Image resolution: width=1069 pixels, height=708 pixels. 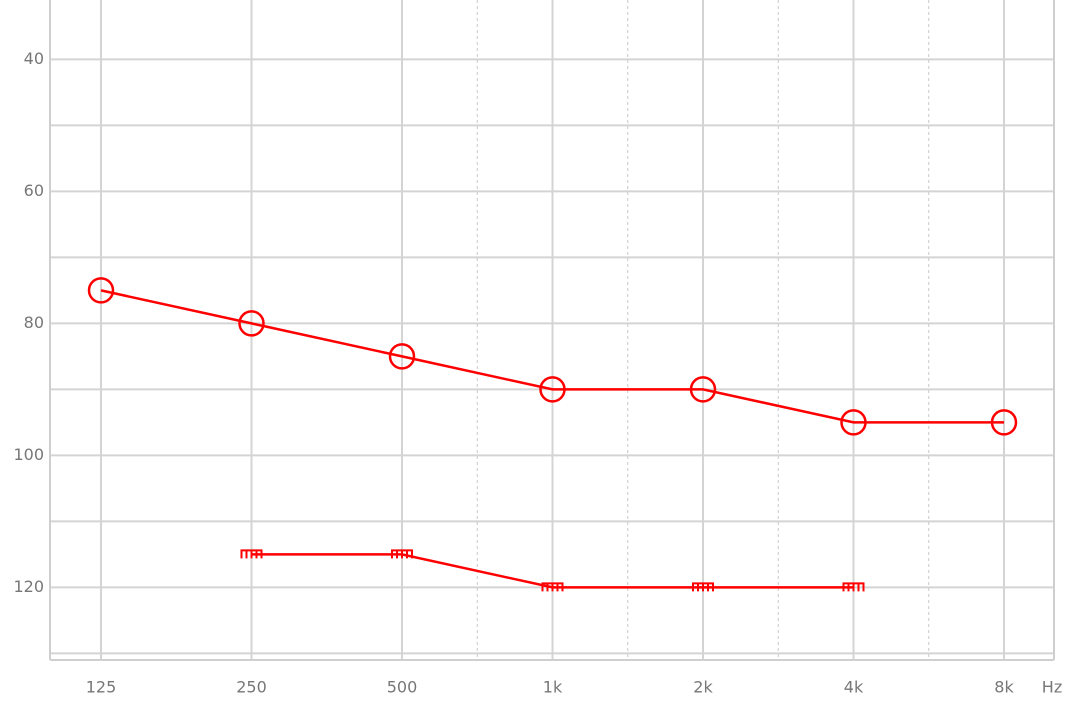 What do you see at coordinates (703, 687) in the screenshot?
I see `x-tick-label: 2k` at bounding box center [703, 687].